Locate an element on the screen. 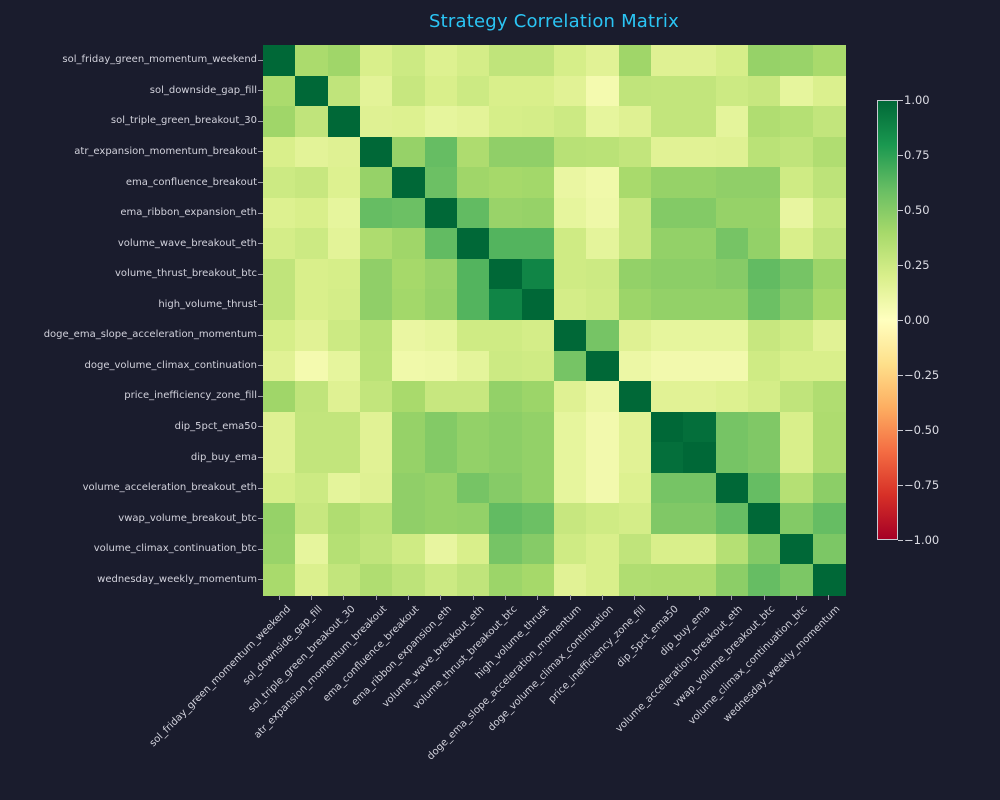 This screenshot has width=1000, height=800. colorbar-tick-label: 0.25 is located at coordinates (917, 264).